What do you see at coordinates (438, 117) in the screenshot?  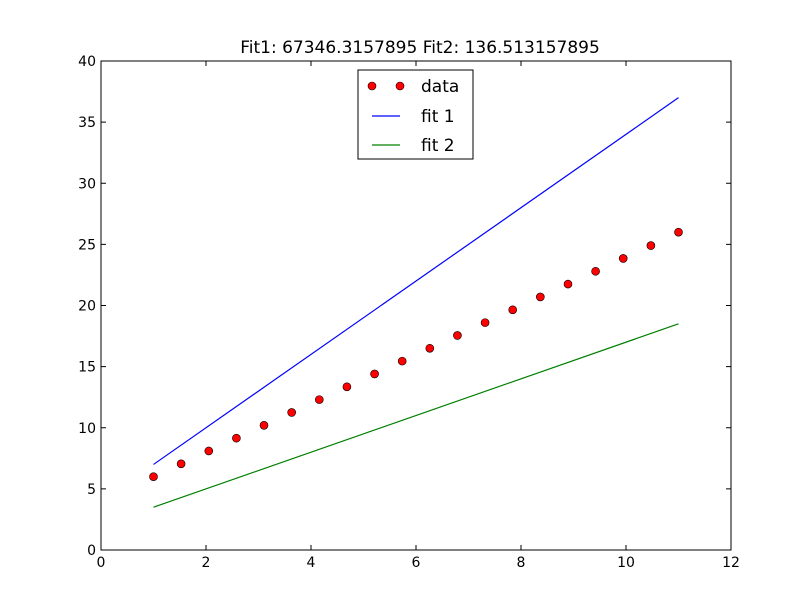 I see `legend-label-fit-1: fit 1` at bounding box center [438, 117].